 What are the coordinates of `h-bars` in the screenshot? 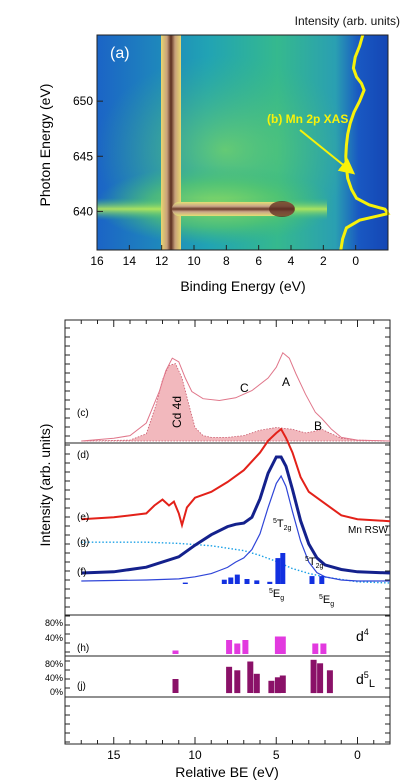 It's located at (249, 645).